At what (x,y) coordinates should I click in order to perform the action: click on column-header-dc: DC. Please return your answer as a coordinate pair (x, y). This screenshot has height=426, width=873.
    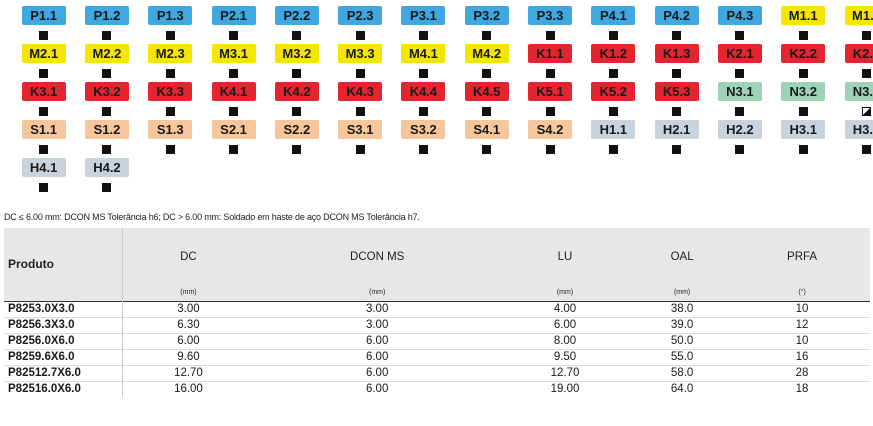
    Looking at the image, I should click on (188, 256).